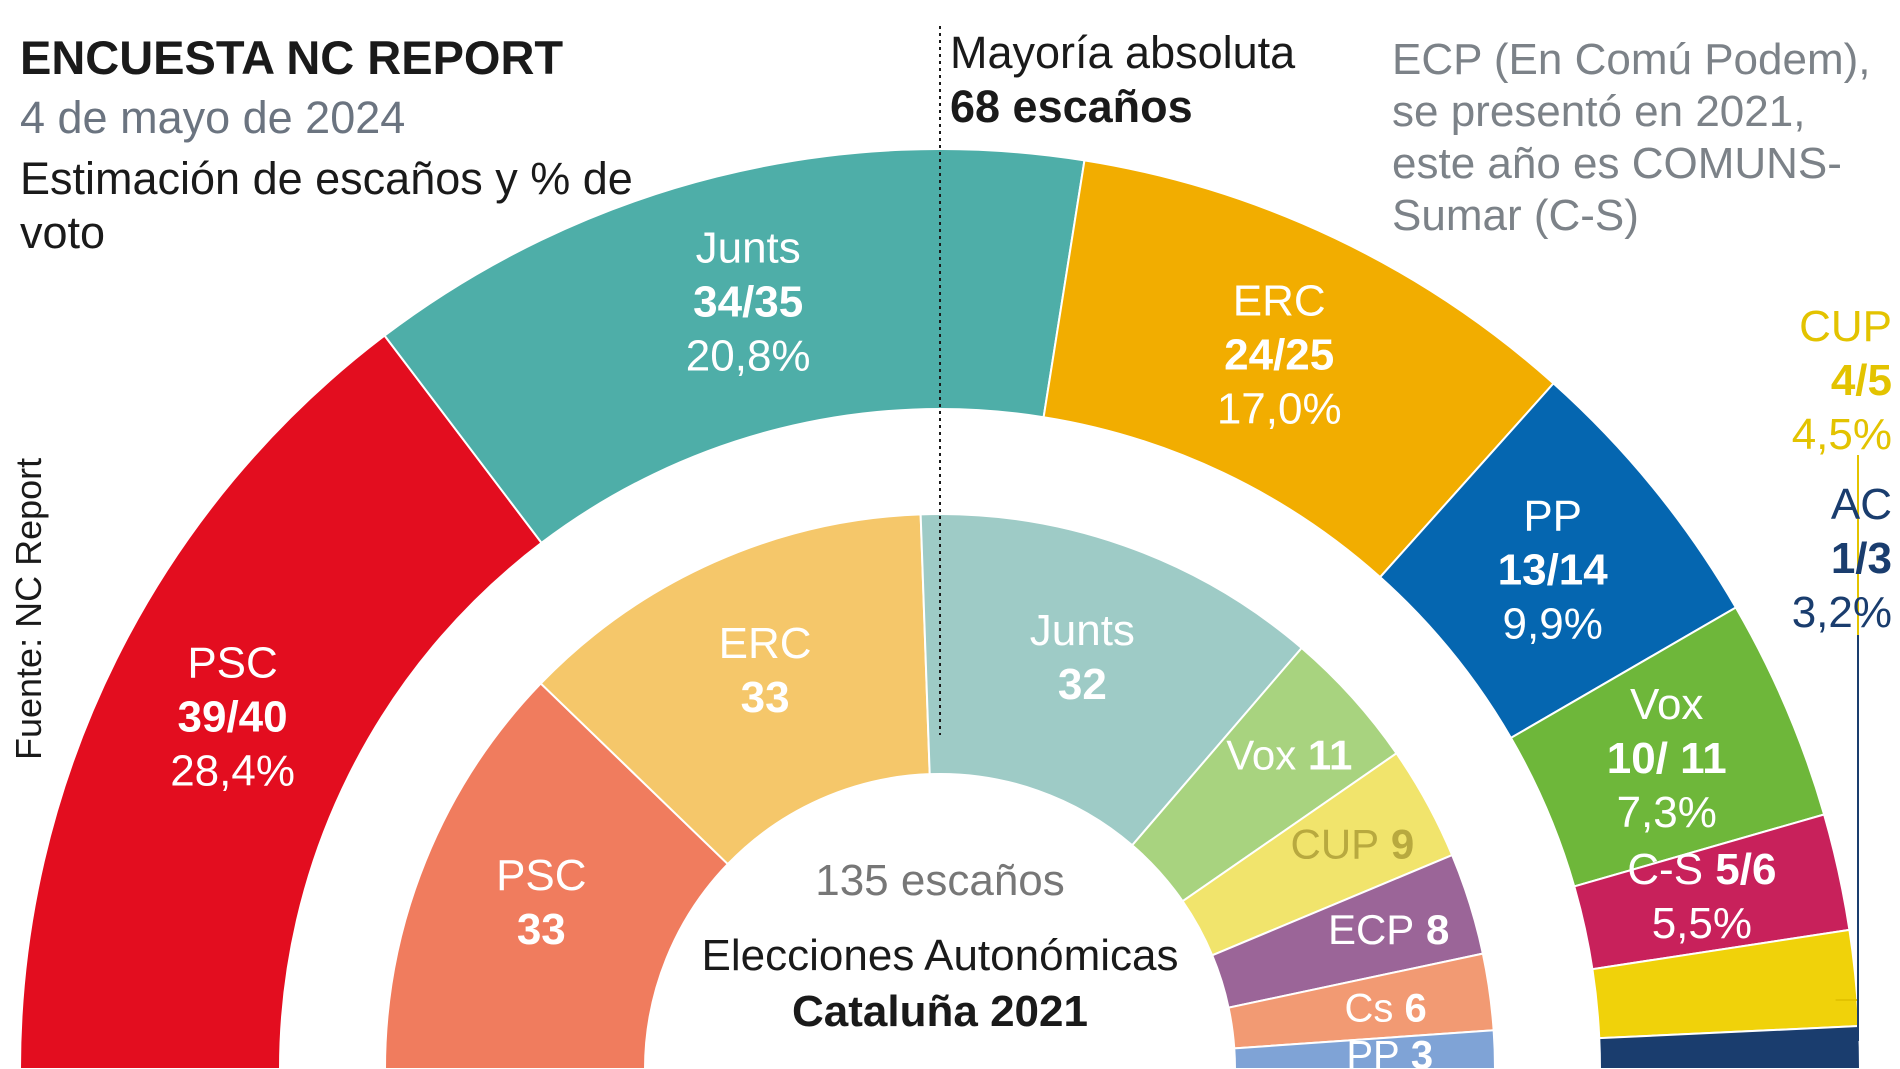 This screenshot has height=1069, width=1900. Describe the element at coordinates (1861, 558) in the screenshot. I see `ac-seats-label: 1/3` at that location.